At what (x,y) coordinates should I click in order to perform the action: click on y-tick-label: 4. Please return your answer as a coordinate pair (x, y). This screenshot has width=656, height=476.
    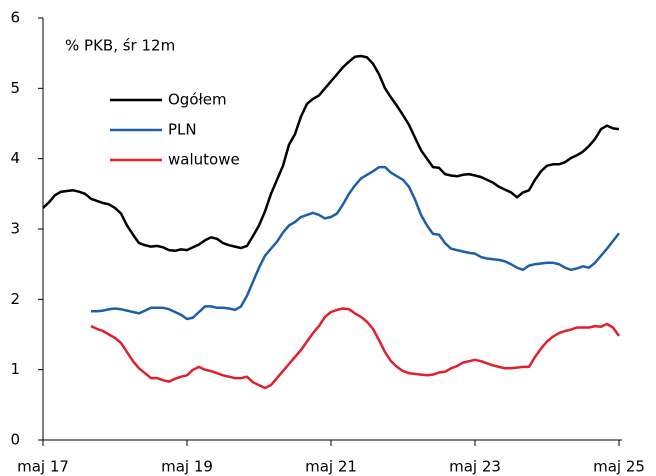
    Looking at the image, I should click on (15, 158).